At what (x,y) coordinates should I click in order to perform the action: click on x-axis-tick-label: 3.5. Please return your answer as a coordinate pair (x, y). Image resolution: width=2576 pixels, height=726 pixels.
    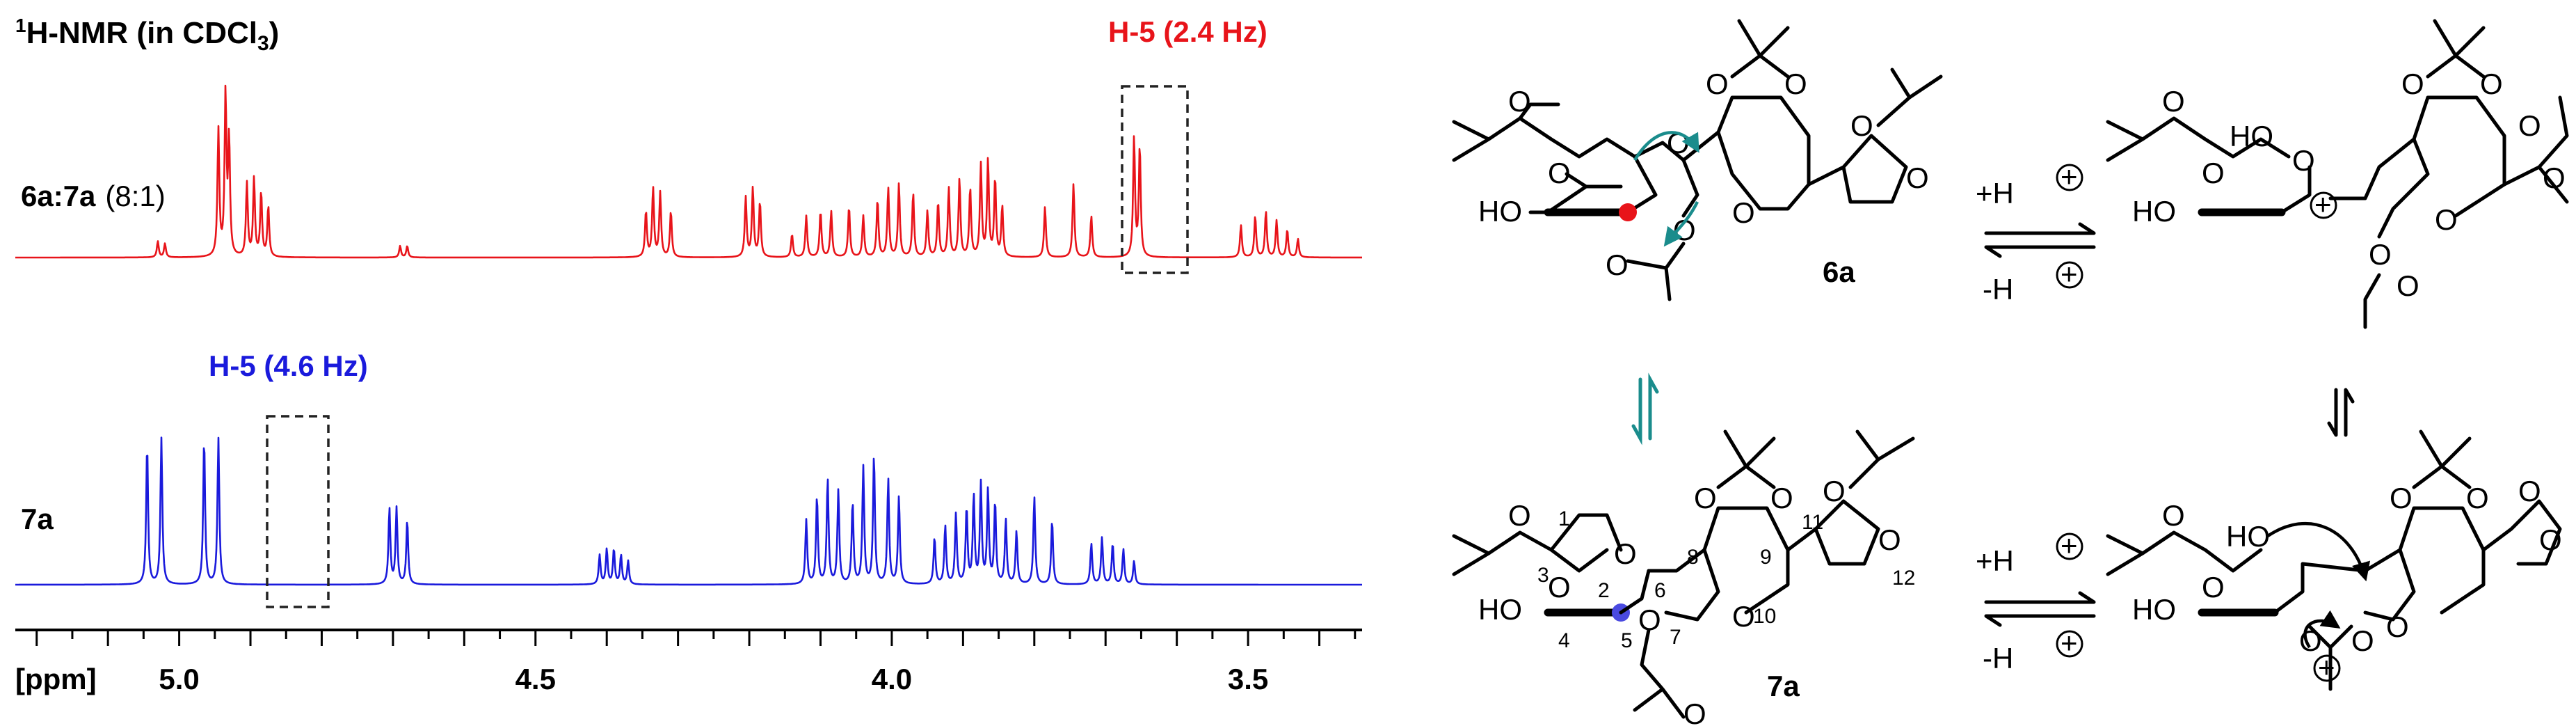
    Looking at the image, I should click on (1248, 679).